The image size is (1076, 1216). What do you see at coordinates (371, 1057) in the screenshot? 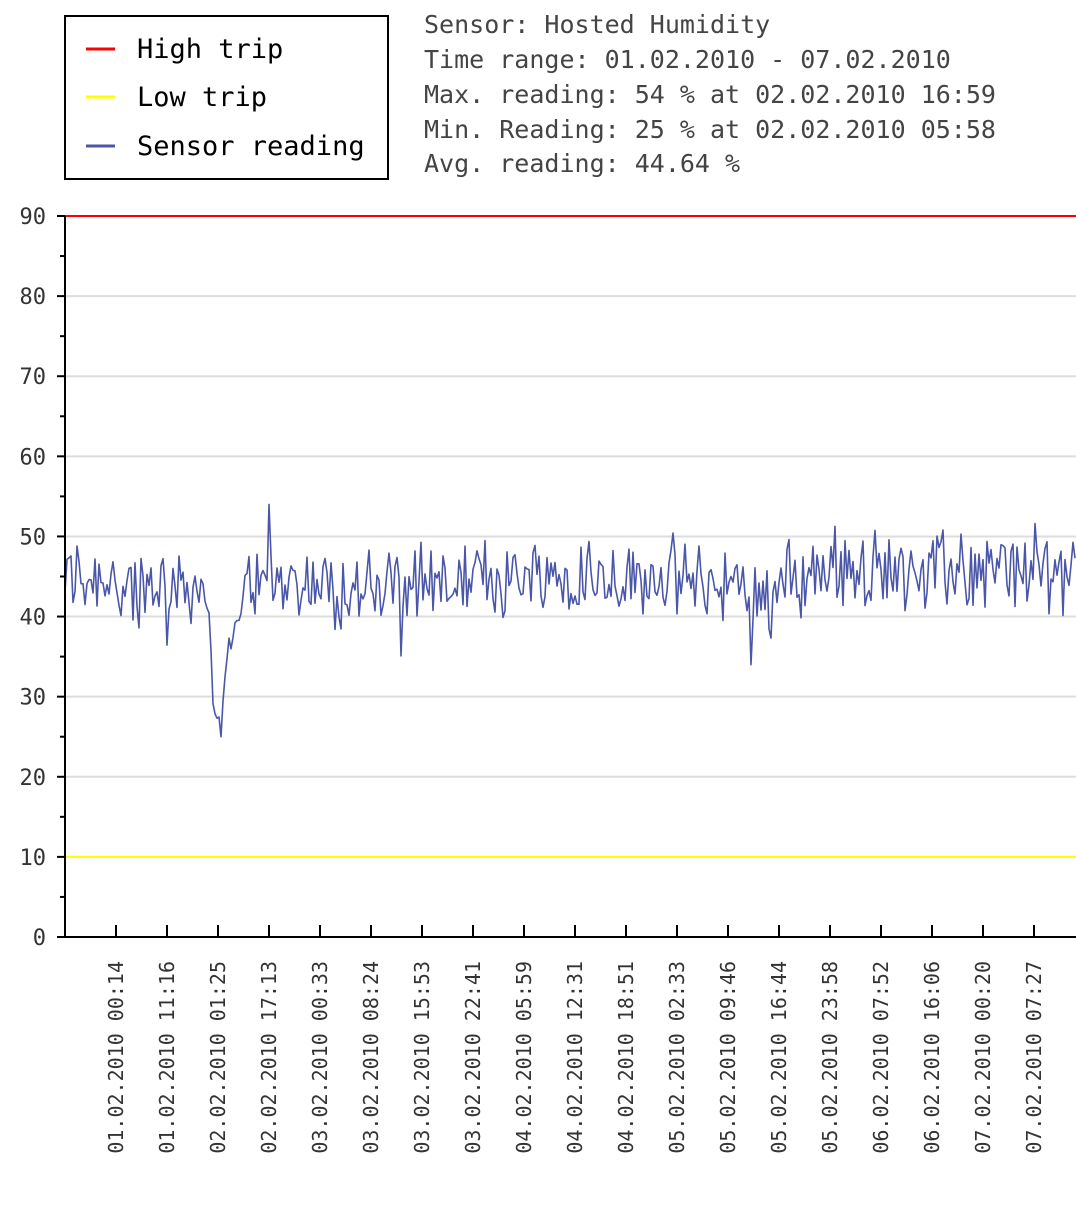
I see `x-tick-label-5: 03.02.2010 08:24` at bounding box center [371, 1057].